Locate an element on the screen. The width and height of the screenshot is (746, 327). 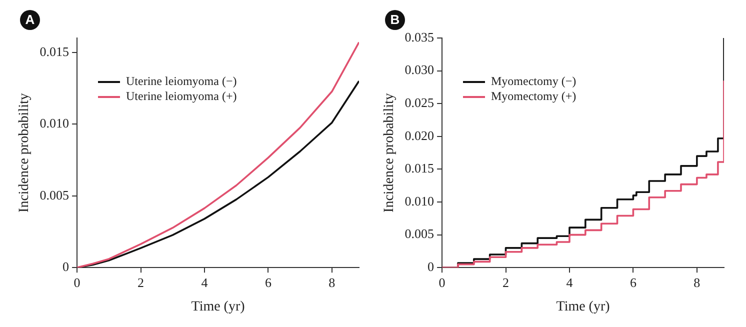
chart-title: B is located at coordinates (395, 20).